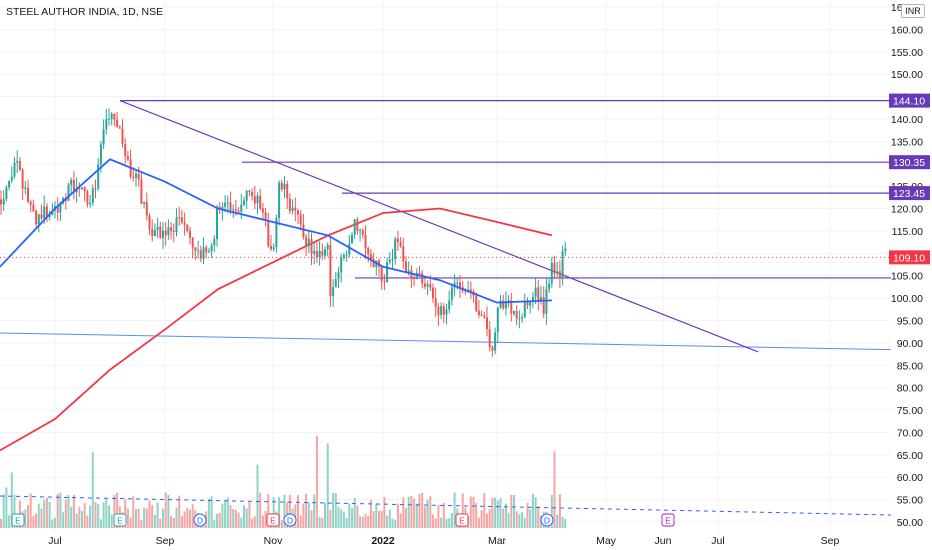 The width and height of the screenshot is (932, 550). I want to click on support-line, so click(446, 341).